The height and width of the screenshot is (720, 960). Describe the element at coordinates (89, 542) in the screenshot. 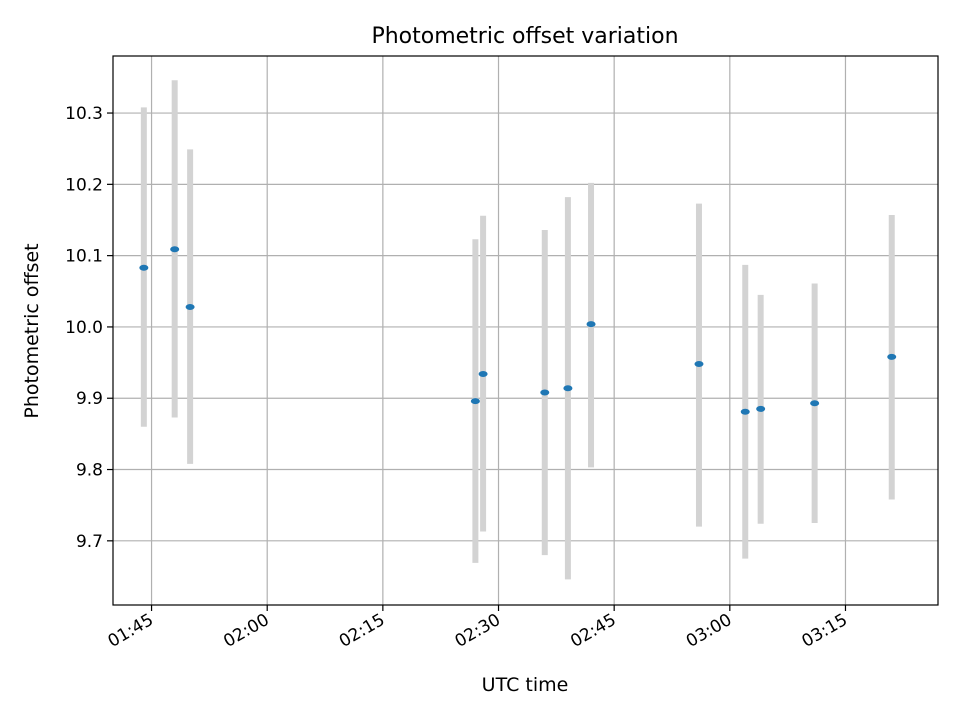

I see `y-tick-label: 9.7` at that location.